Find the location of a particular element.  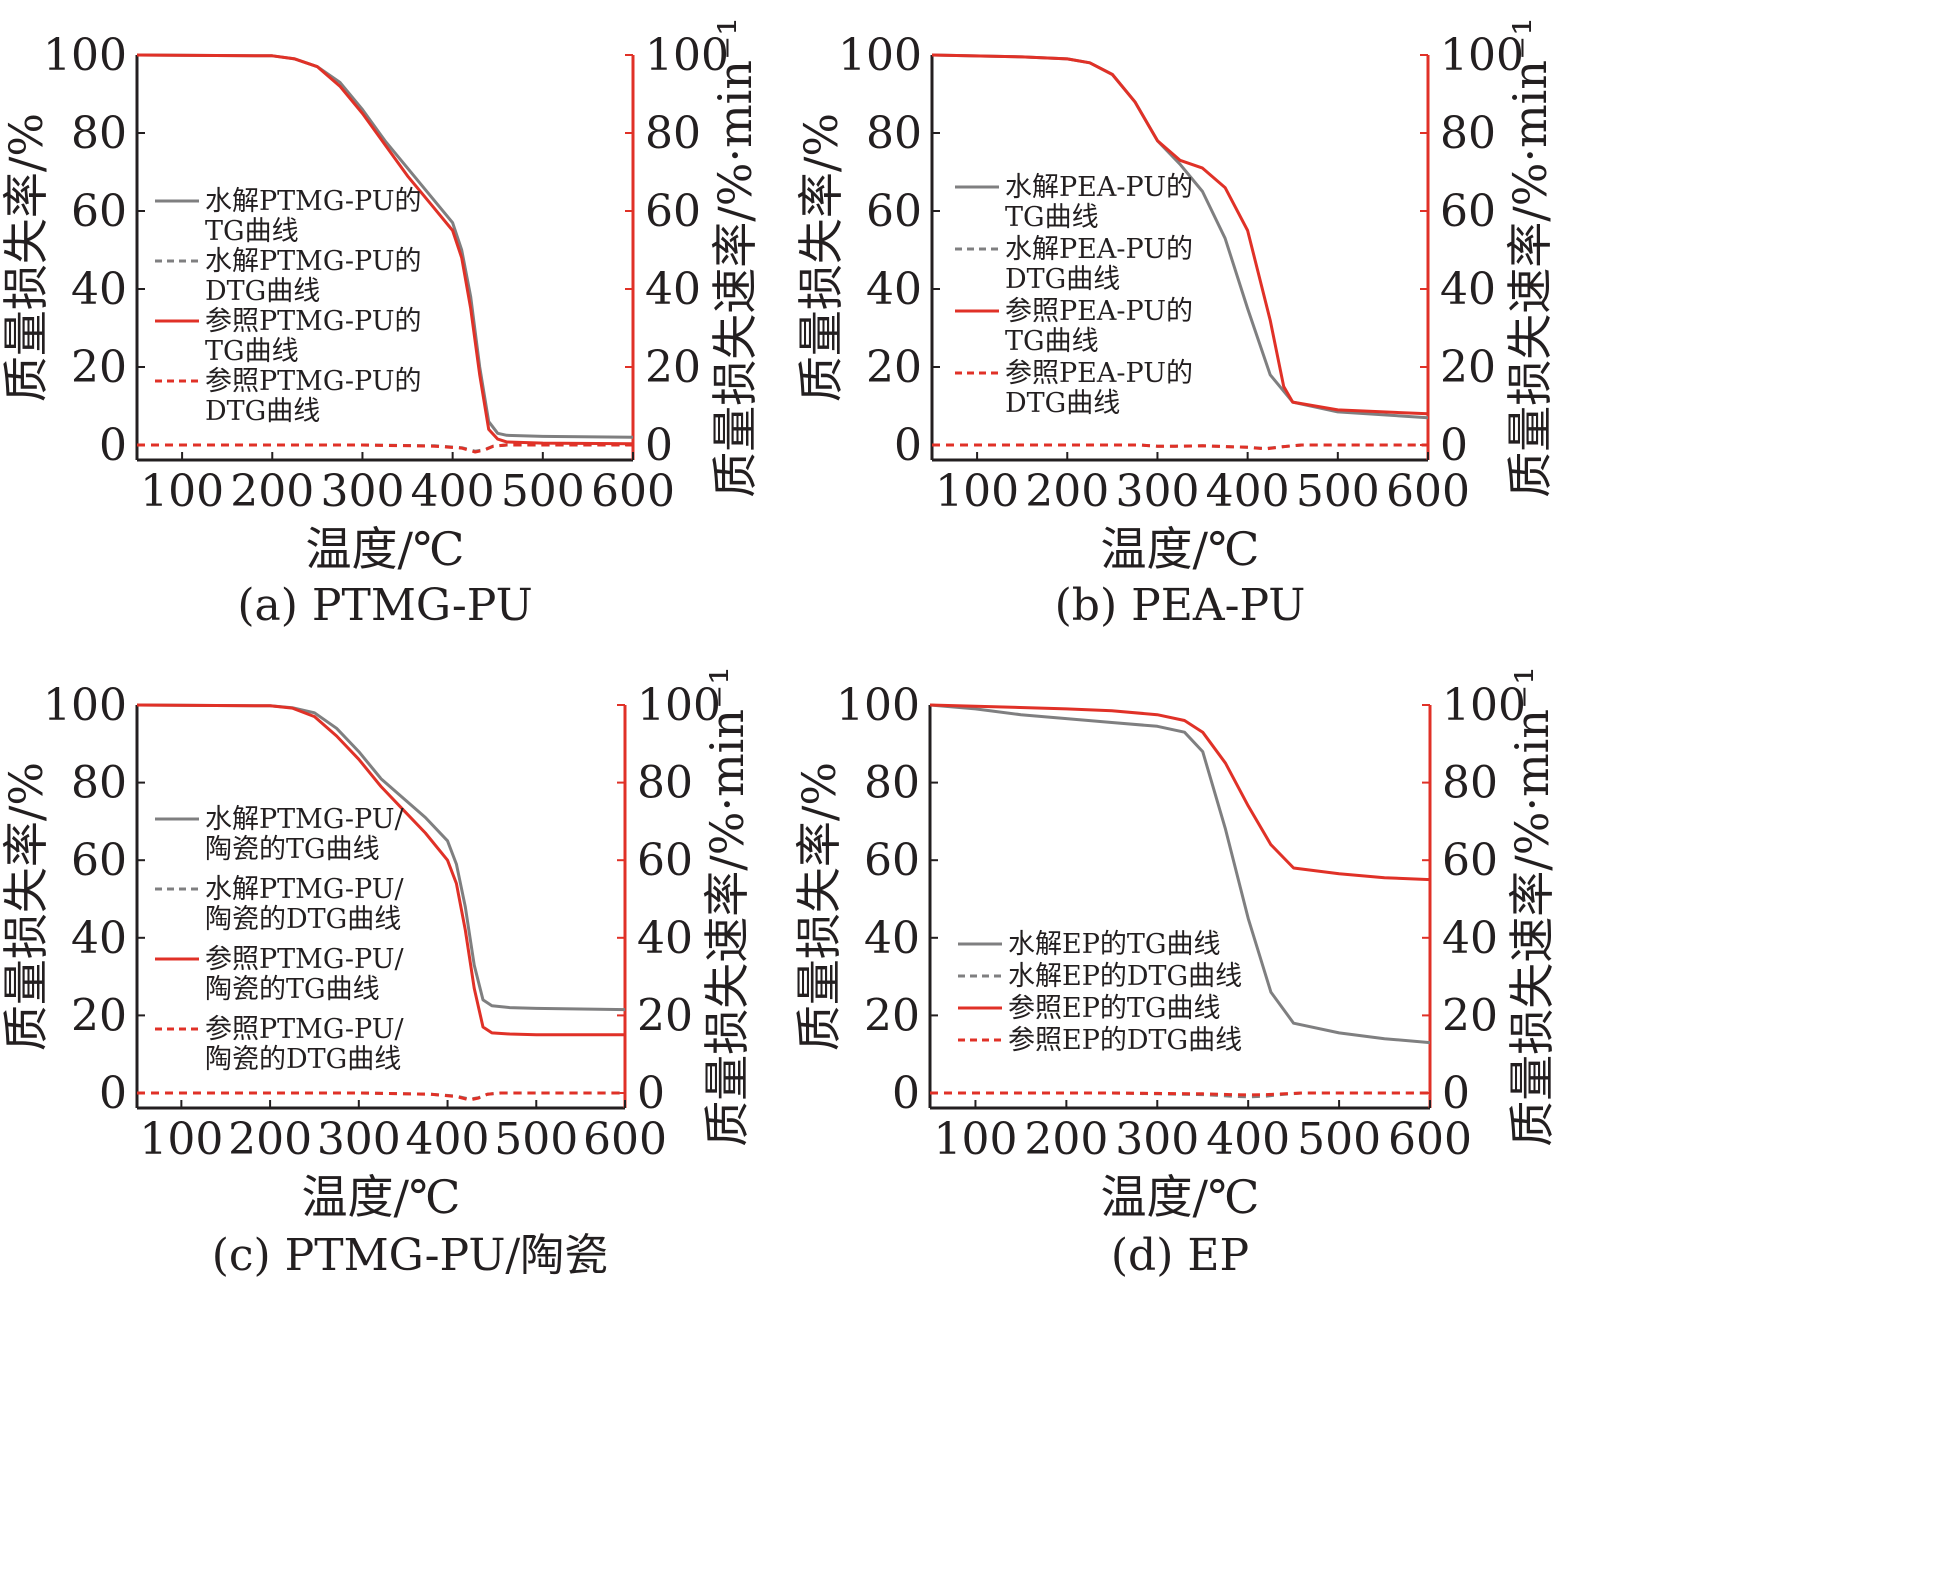

panel-caption: (d) EP is located at coordinates (1180, 1255).